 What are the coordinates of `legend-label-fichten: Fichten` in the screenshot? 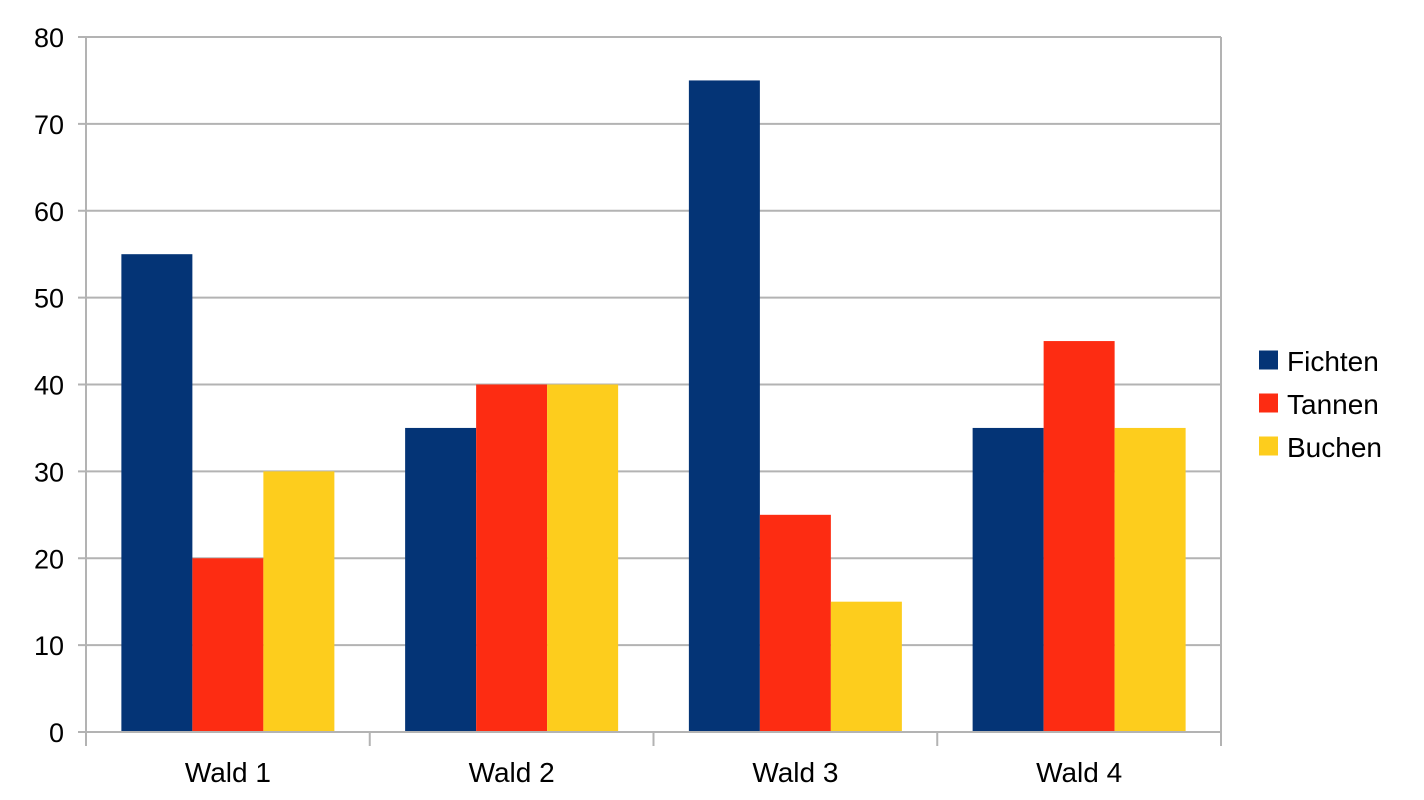 It's located at (1333, 361).